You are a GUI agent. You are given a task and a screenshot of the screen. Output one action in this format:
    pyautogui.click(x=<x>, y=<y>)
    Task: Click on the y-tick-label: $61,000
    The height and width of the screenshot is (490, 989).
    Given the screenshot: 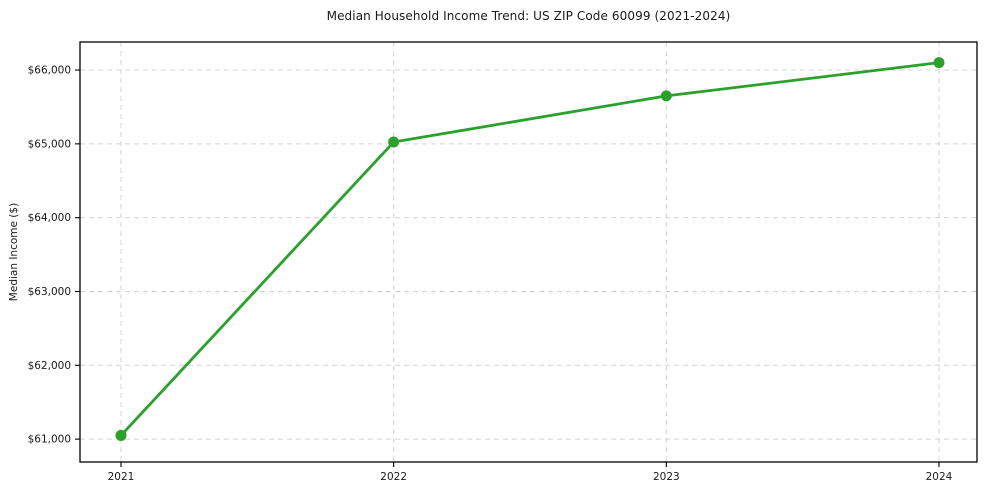 What is the action you would take?
    pyautogui.click(x=49, y=440)
    